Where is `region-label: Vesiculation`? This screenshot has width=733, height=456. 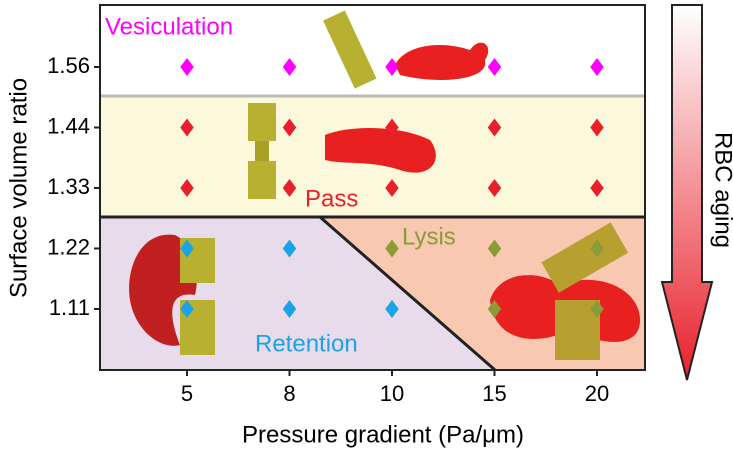
region-label: Vesiculation is located at coordinates (169, 26).